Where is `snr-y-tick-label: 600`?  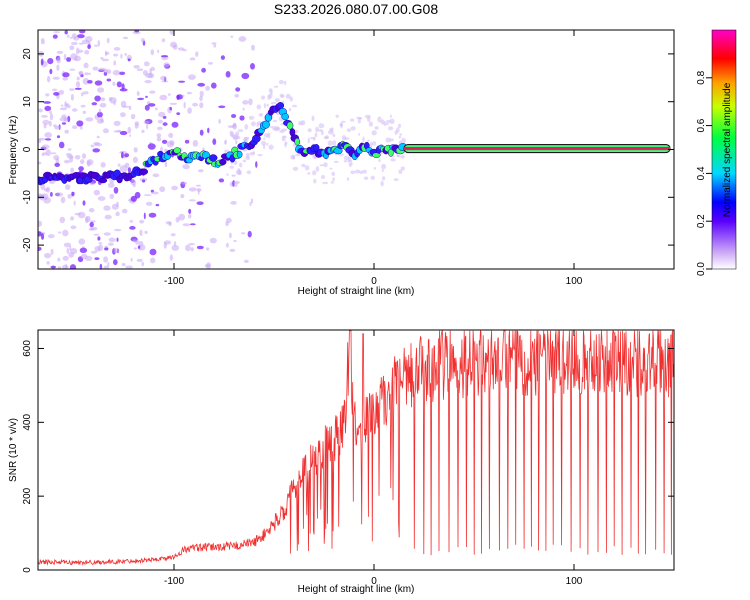 snr-y-tick-label: 600 is located at coordinates (27, 348).